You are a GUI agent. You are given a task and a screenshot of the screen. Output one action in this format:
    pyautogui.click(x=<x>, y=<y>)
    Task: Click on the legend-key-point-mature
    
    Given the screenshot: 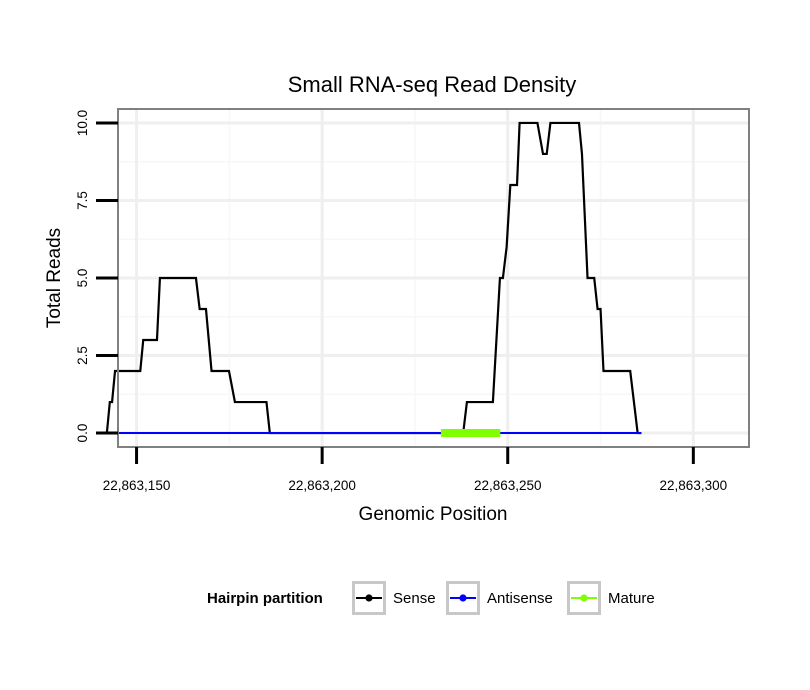 What is the action you would take?
    pyautogui.click(x=584, y=598)
    